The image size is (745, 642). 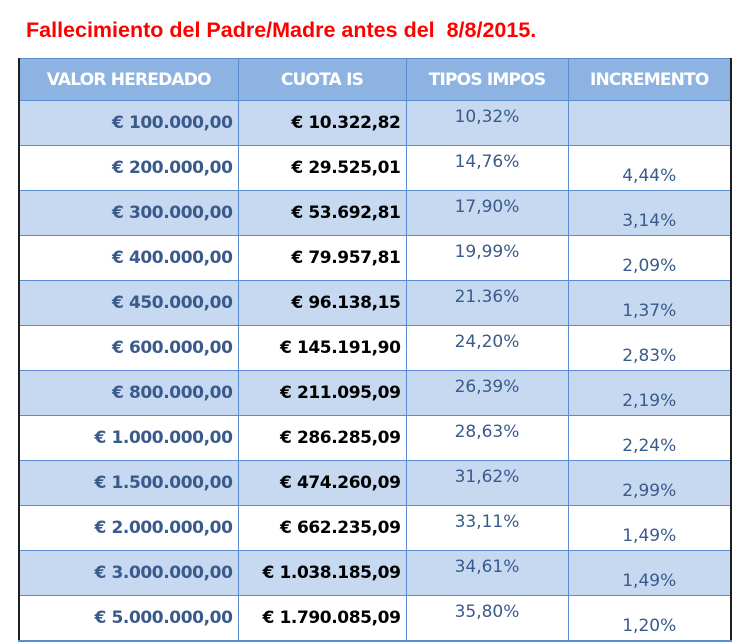 I want to click on cell-incremento: 2,83%, so click(x=649, y=348).